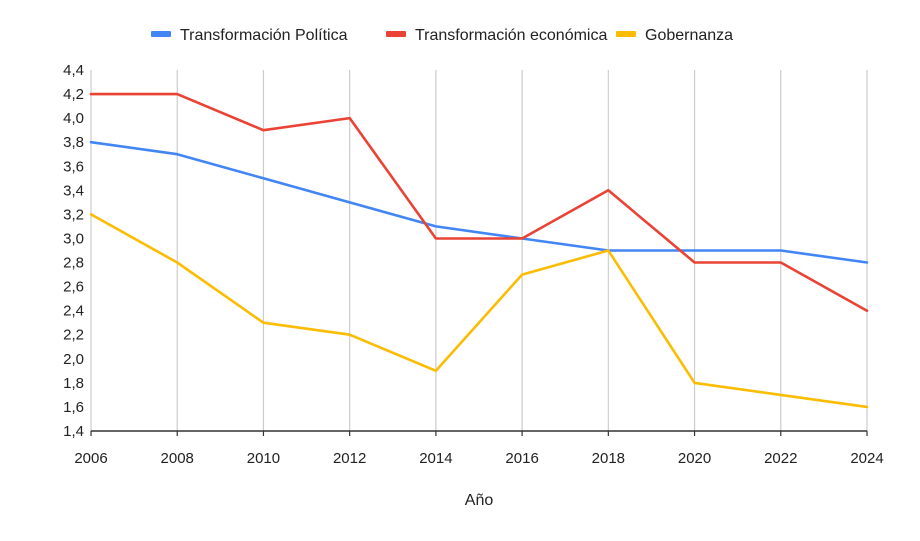 This screenshot has height=541, width=920. I want to click on y-tick-label: 1,4, so click(73, 431).